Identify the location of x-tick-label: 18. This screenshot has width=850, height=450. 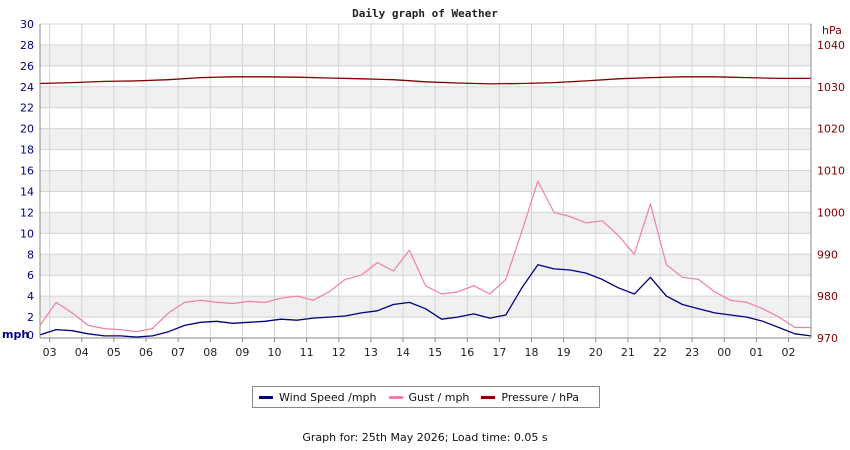
(532, 352).